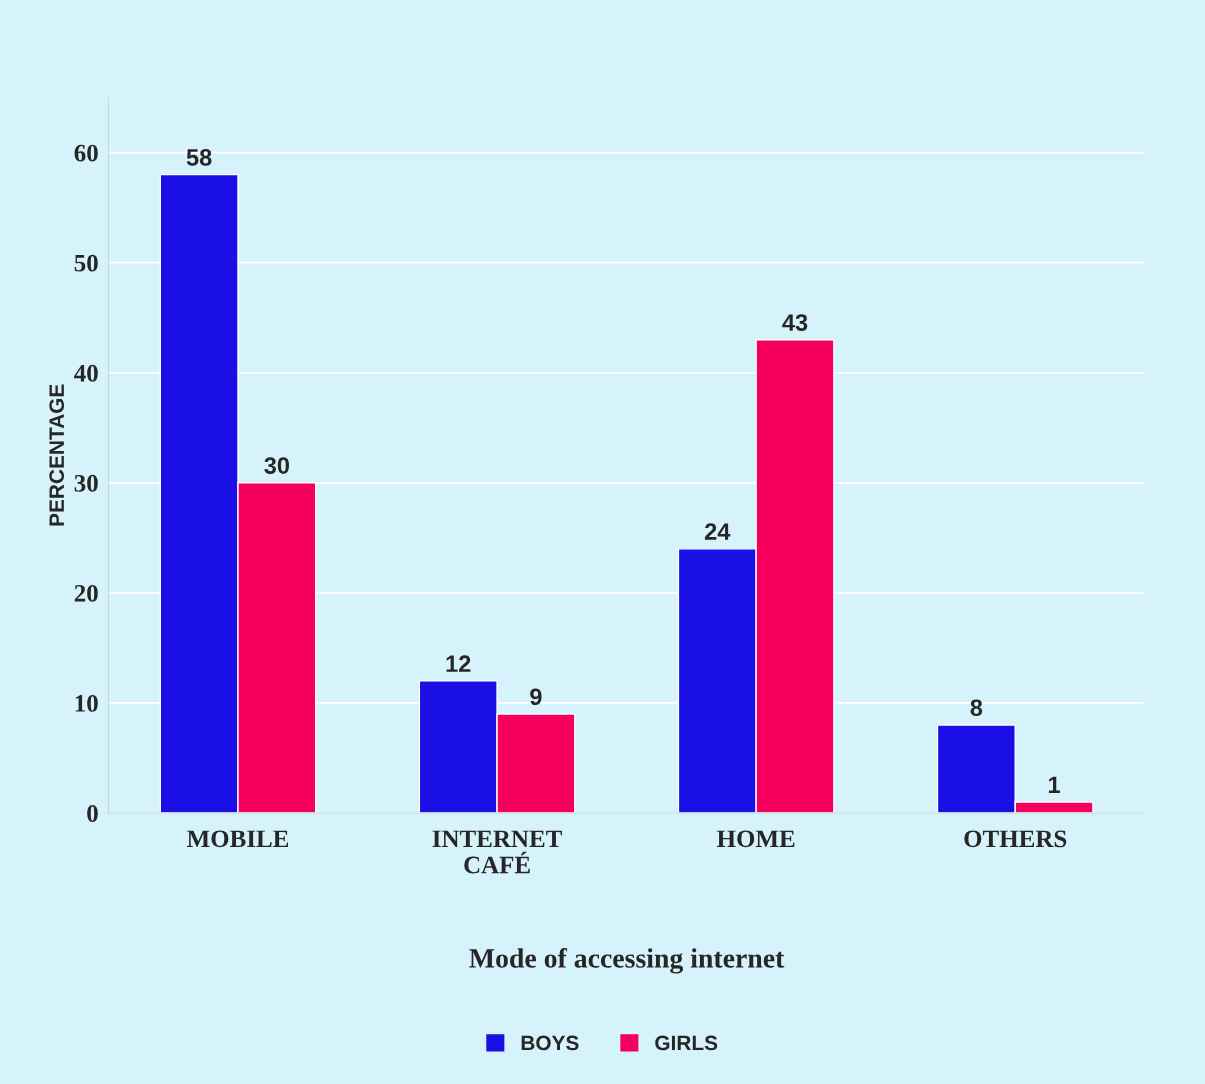 The image size is (1205, 1084). I want to click on data-label: 58, so click(199, 157).